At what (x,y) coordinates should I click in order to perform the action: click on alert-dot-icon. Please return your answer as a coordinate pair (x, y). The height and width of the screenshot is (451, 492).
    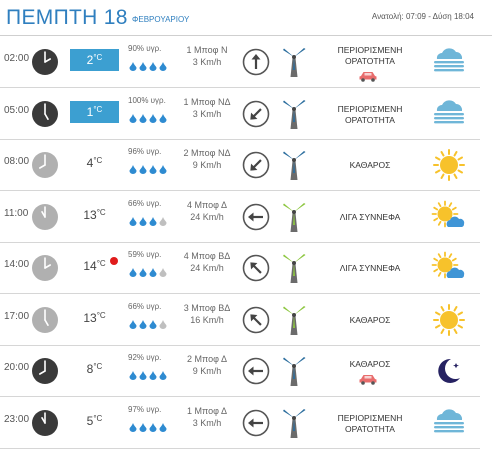
    Looking at the image, I should click on (114, 261).